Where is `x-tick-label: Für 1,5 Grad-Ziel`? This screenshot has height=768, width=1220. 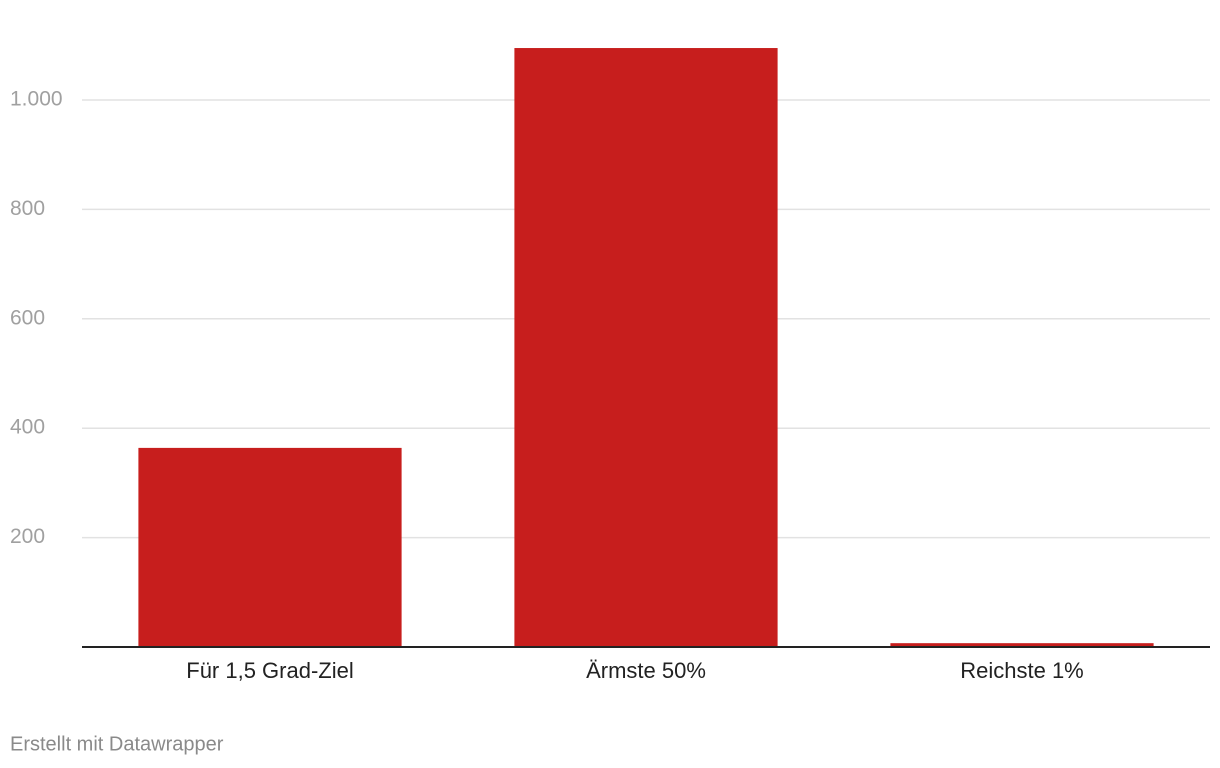 x-tick-label: Für 1,5 Grad-Ziel is located at coordinates (270, 670).